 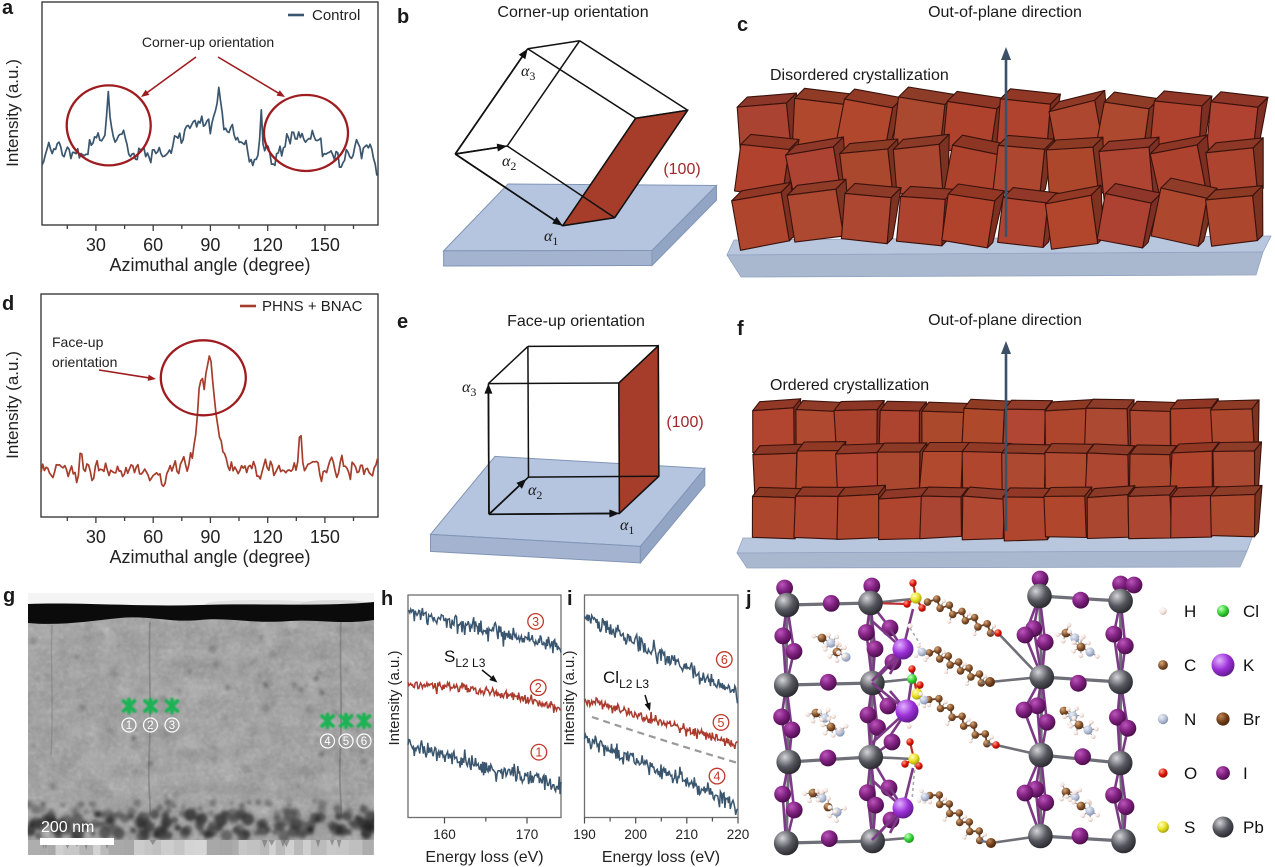 I want to click on svg-text: C, so click(x=1190, y=665).